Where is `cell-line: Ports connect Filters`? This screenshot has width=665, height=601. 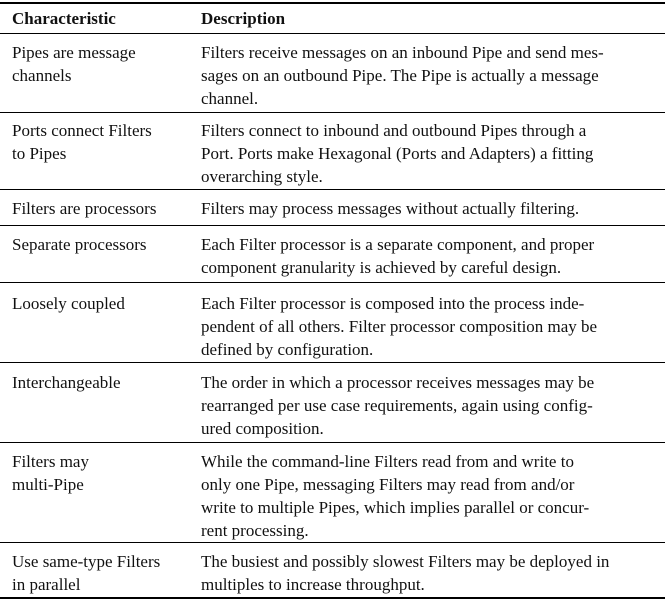
cell-line: Ports connect Filters is located at coordinates (82, 130).